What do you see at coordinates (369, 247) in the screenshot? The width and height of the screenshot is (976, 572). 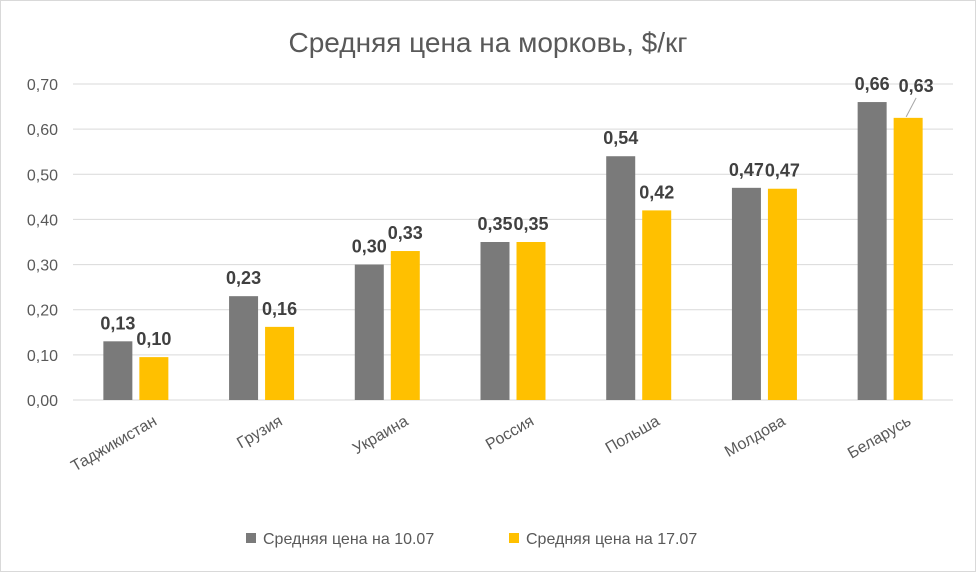 I see `data-label: 0,30` at bounding box center [369, 247].